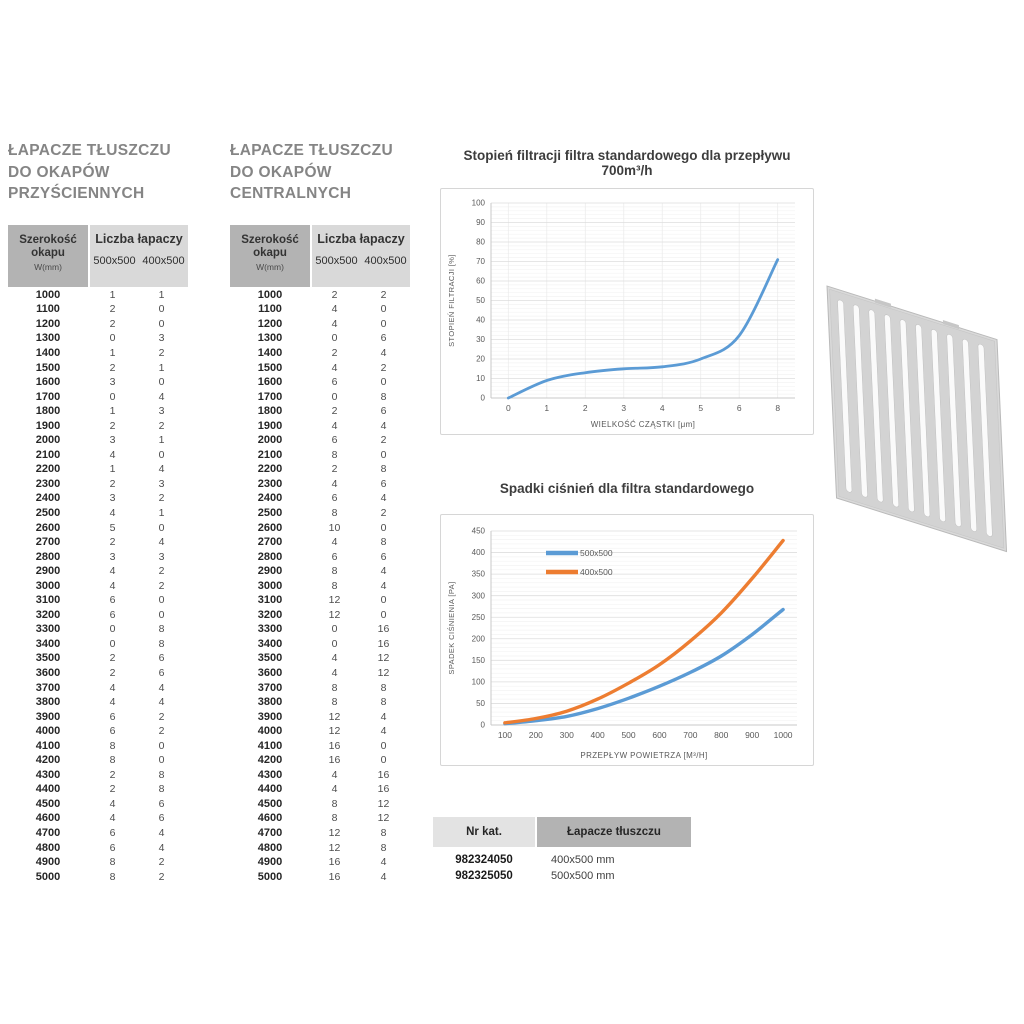 The image size is (1024, 1024). What do you see at coordinates (320, 600) in the screenshot?
I see `table-row: 3100 12 0` at bounding box center [320, 600].